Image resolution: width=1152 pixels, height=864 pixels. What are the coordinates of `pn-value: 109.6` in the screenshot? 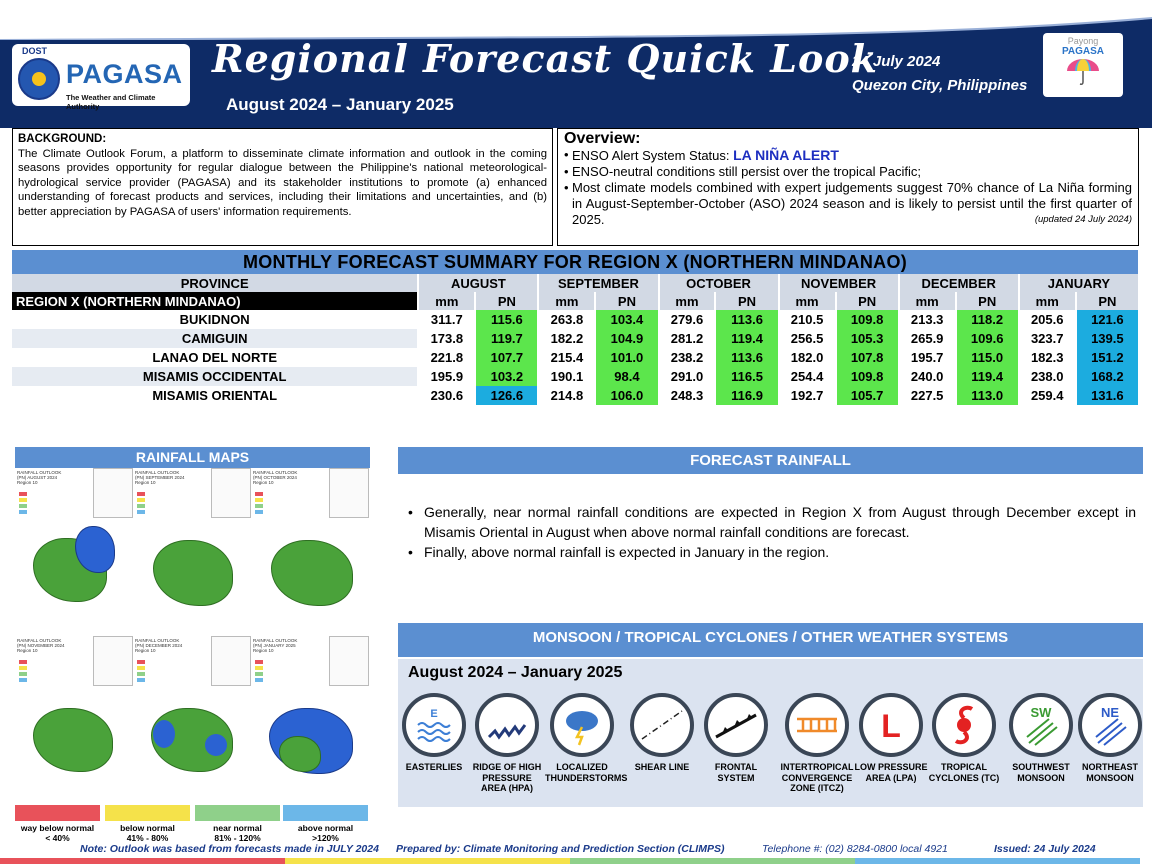 It's located at (987, 338).